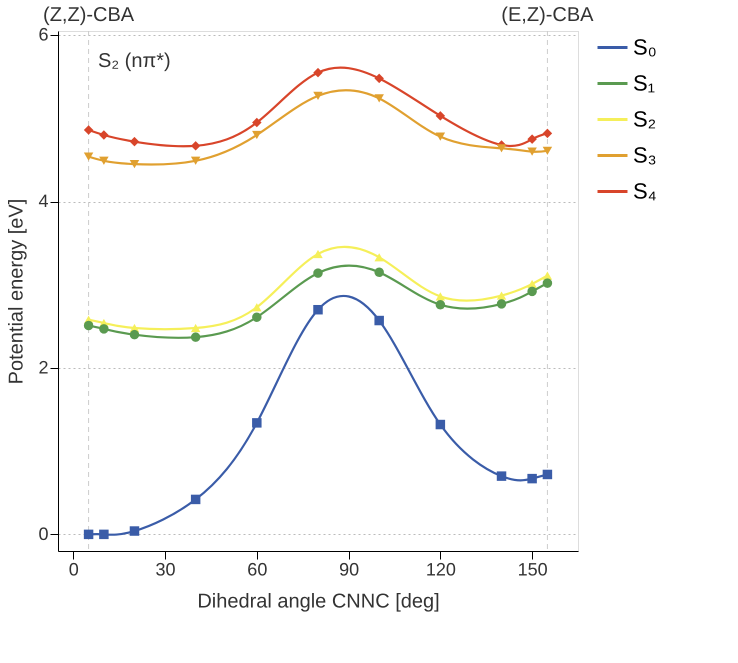 The height and width of the screenshot is (663, 738). Describe the element at coordinates (644, 83) in the screenshot. I see `legend-label: S₁` at that location.